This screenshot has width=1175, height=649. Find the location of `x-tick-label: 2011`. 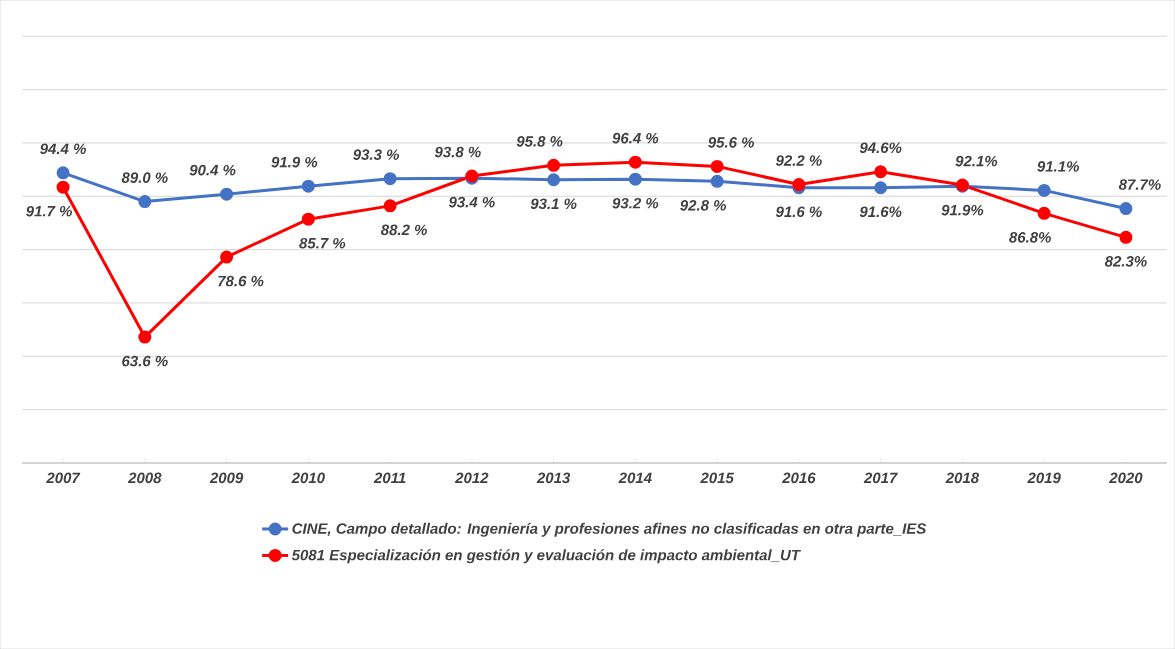

x-tick-label: 2011 is located at coordinates (389, 478).